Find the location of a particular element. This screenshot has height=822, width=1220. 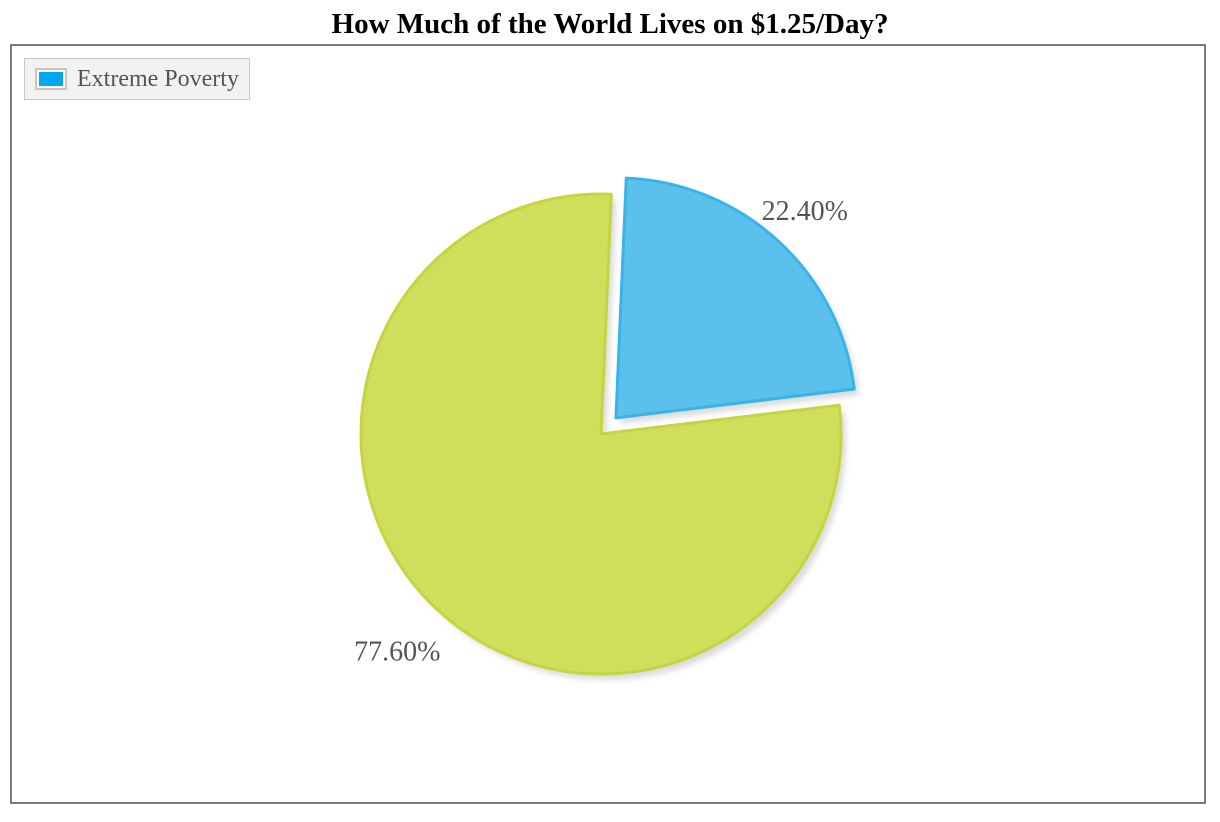

slice-label-2: 77.60% is located at coordinates (397, 652).